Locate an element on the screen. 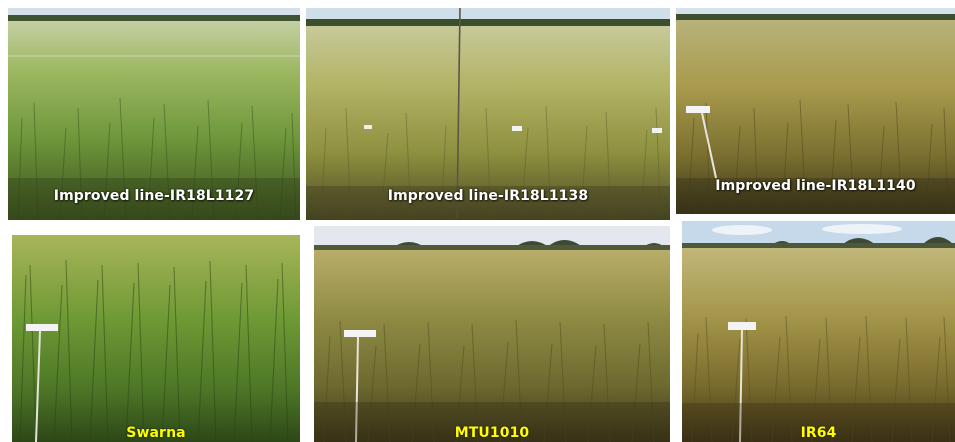 This screenshot has height=442, width=955. photo-panel-ir64: IR64 is located at coordinates (818, 331).